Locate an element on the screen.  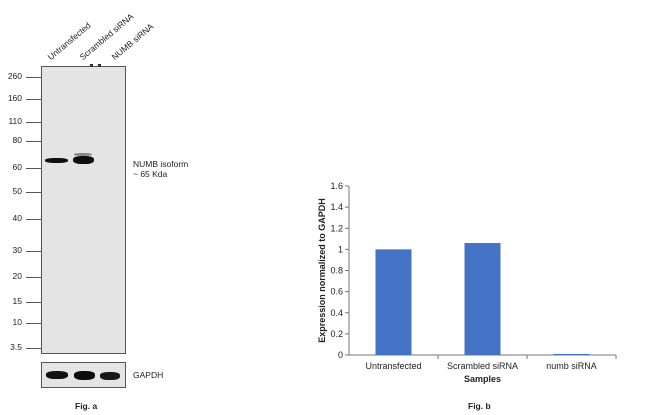
gapdh-band-scrambled is located at coordinates (84, 375).